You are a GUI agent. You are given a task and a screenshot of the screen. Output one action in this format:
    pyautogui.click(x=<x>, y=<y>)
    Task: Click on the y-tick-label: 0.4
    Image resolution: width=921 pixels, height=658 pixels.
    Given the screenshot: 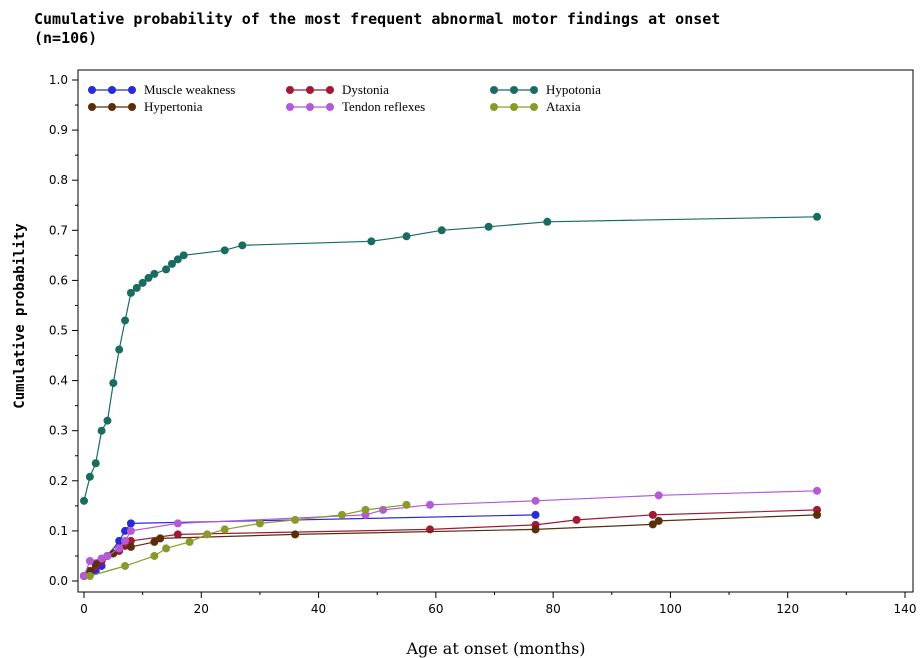 What is the action you would take?
    pyautogui.click(x=58, y=381)
    